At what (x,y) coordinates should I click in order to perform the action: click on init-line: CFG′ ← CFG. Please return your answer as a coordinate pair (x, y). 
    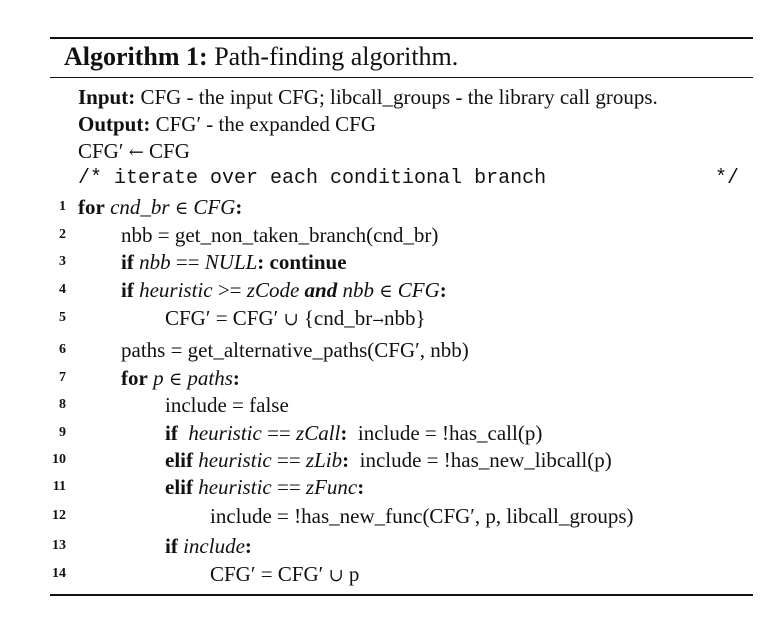
    Looking at the image, I should click on (391, 151).